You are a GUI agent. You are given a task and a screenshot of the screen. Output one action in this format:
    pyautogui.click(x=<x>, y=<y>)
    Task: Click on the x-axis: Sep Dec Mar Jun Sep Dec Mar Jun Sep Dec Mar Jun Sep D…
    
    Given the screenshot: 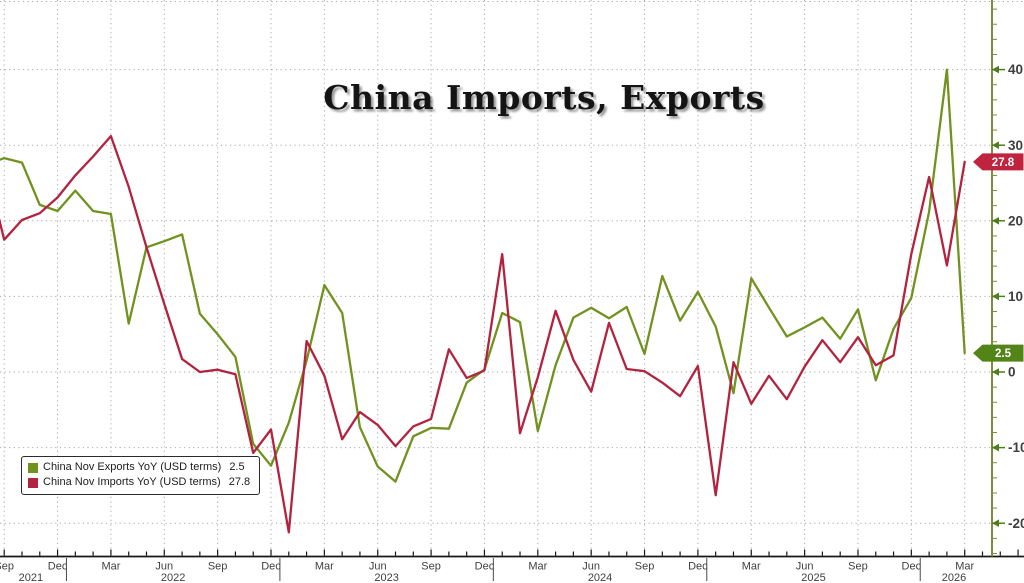 What is the action you would take?
    pyautogui.click(x=512, y=566)
    